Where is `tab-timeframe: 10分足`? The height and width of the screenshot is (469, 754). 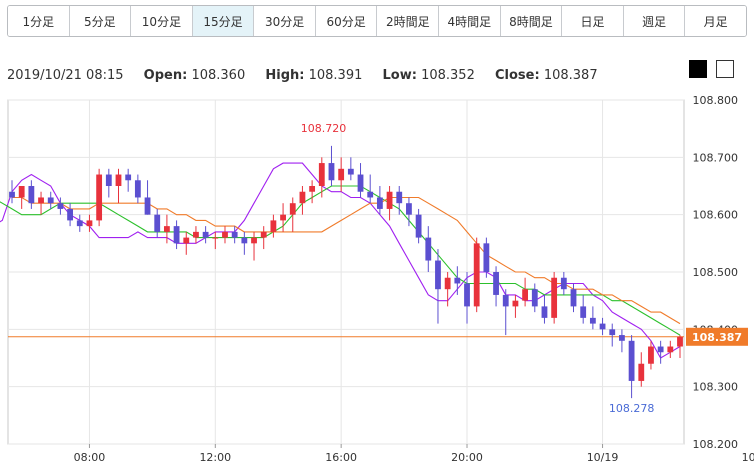
tab-timeframe: 10分足 is located at coordinates (162, 21).